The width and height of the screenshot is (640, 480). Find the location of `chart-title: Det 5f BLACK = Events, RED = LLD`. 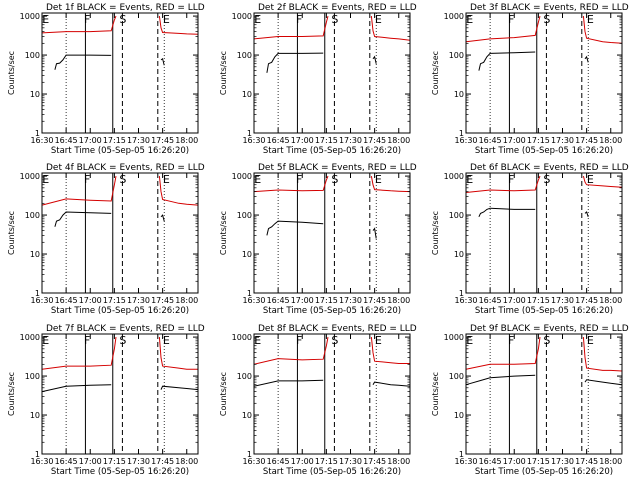

chart-title: Det 5f BLACK = Events, RED = LLD is located at coordinates (337, 168).